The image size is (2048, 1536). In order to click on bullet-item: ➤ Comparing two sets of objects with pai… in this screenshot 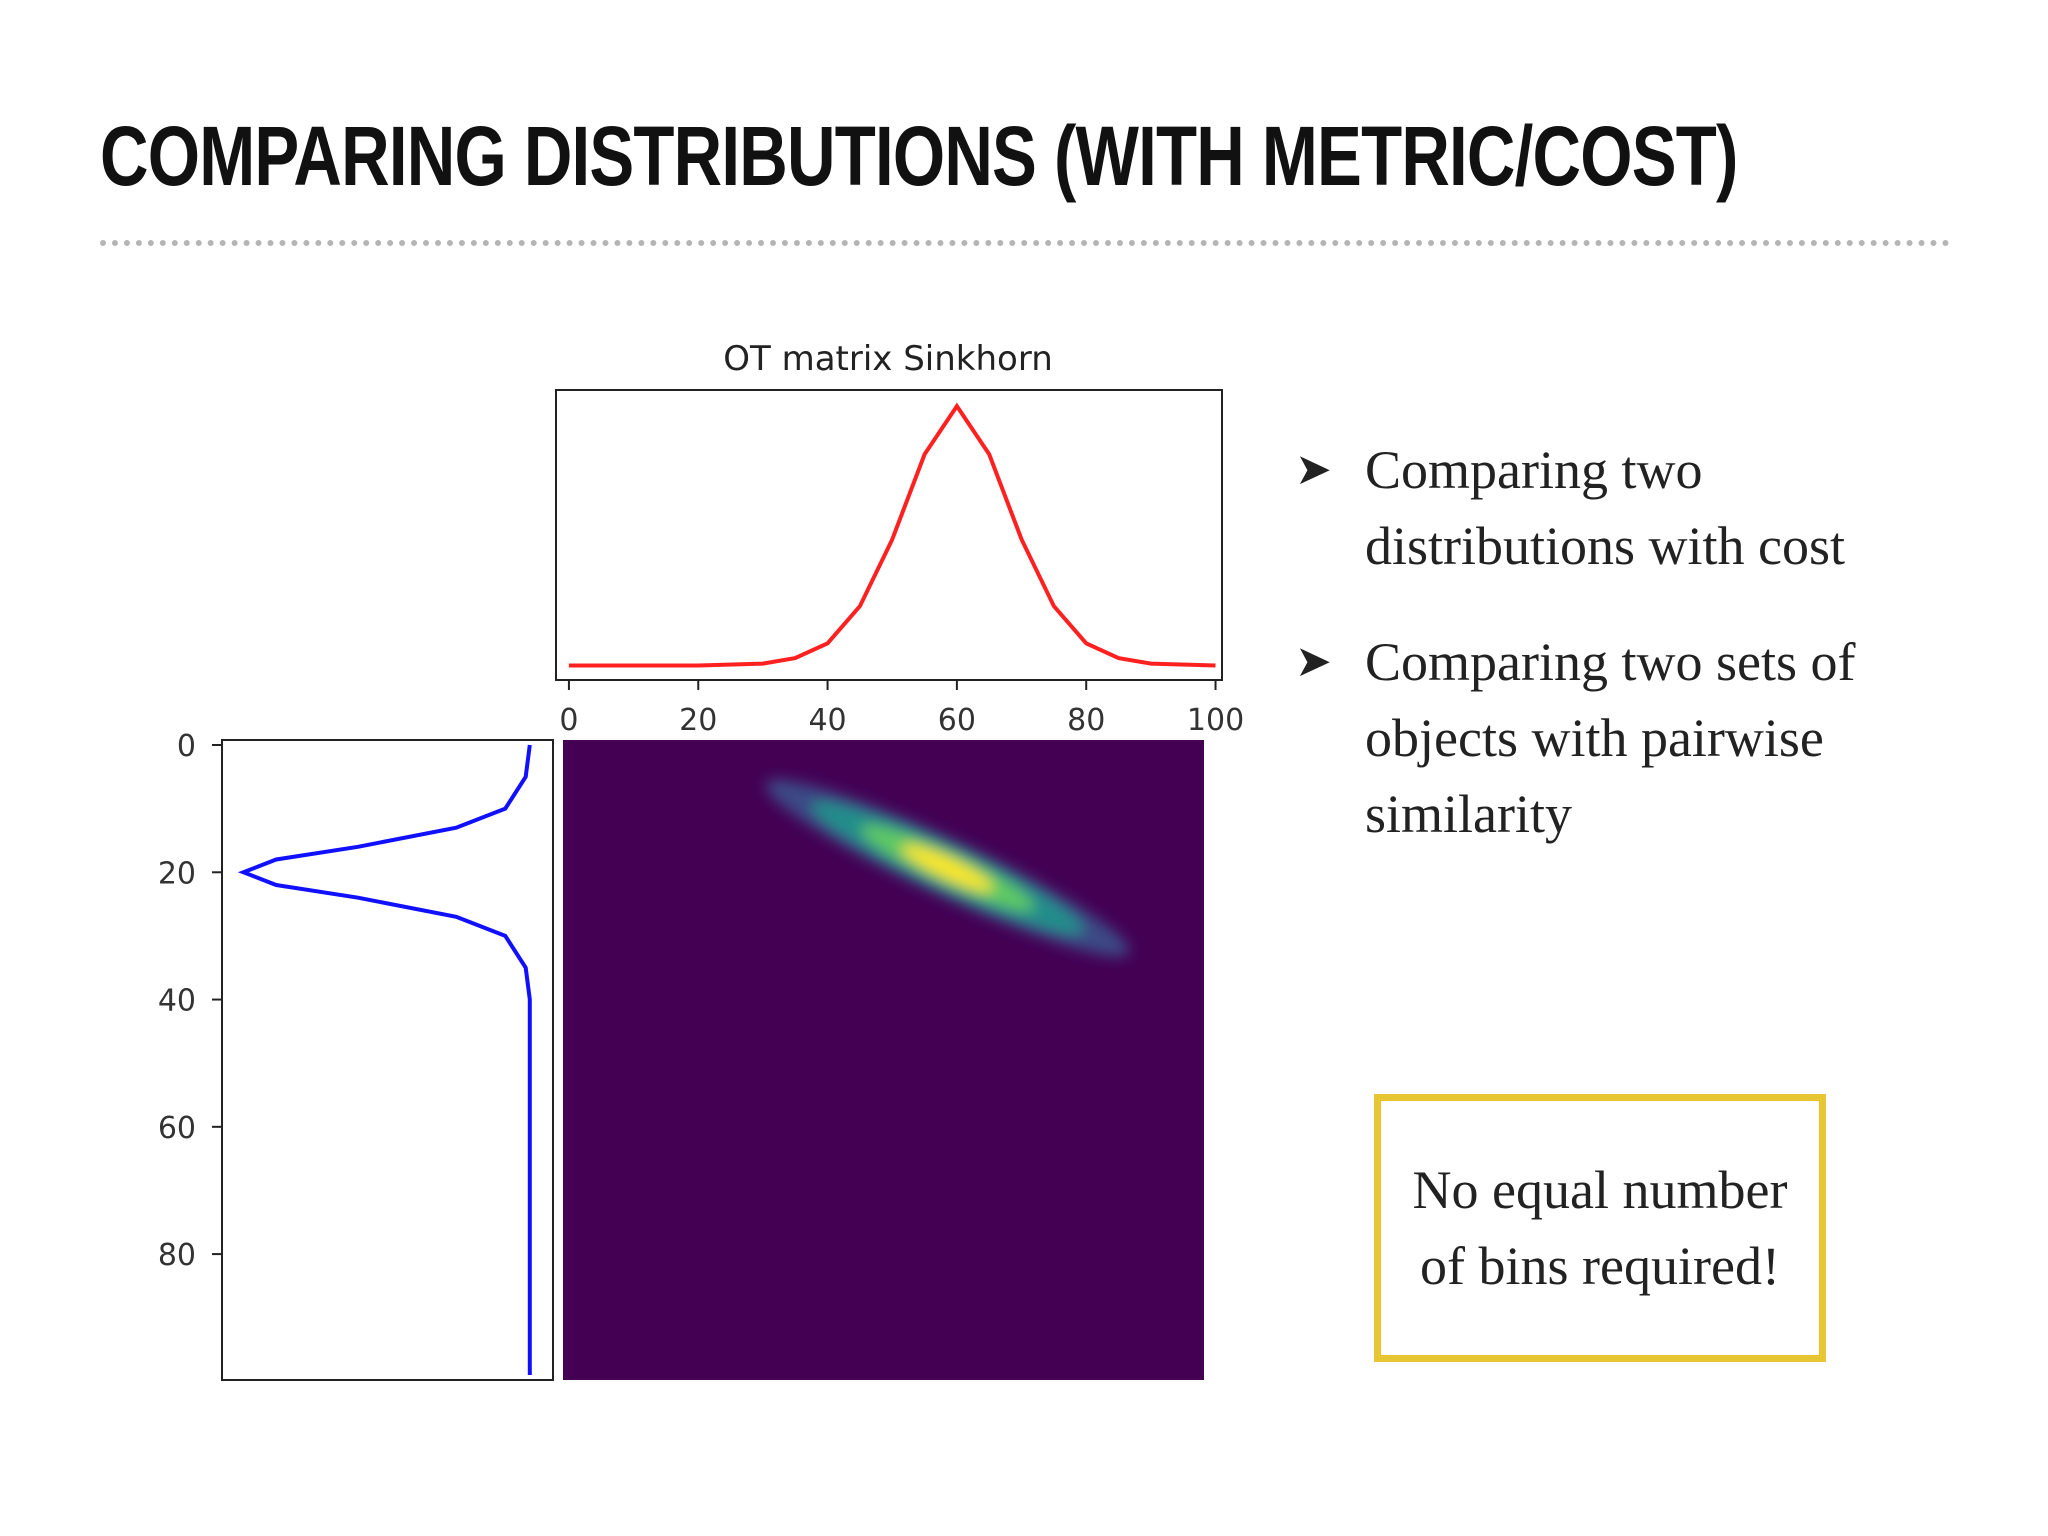, I will do `click(1615, 738)`.